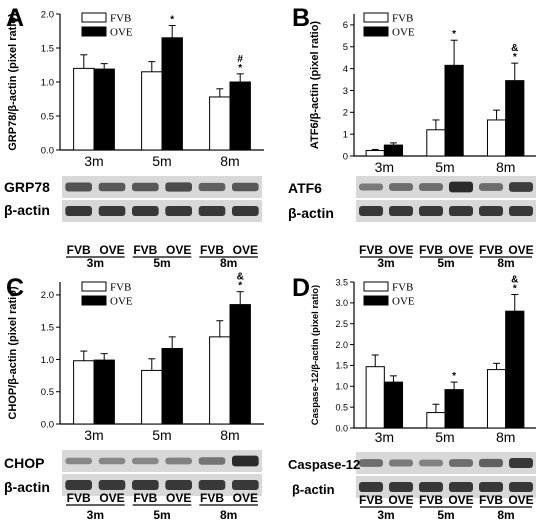 The height and width of the screenshot is (530, 543). Describe the element at coordinates (13, 82) in the screenshot. I see `y-axis-label: GRP78/β-actin (pixel ratio)` at that location.